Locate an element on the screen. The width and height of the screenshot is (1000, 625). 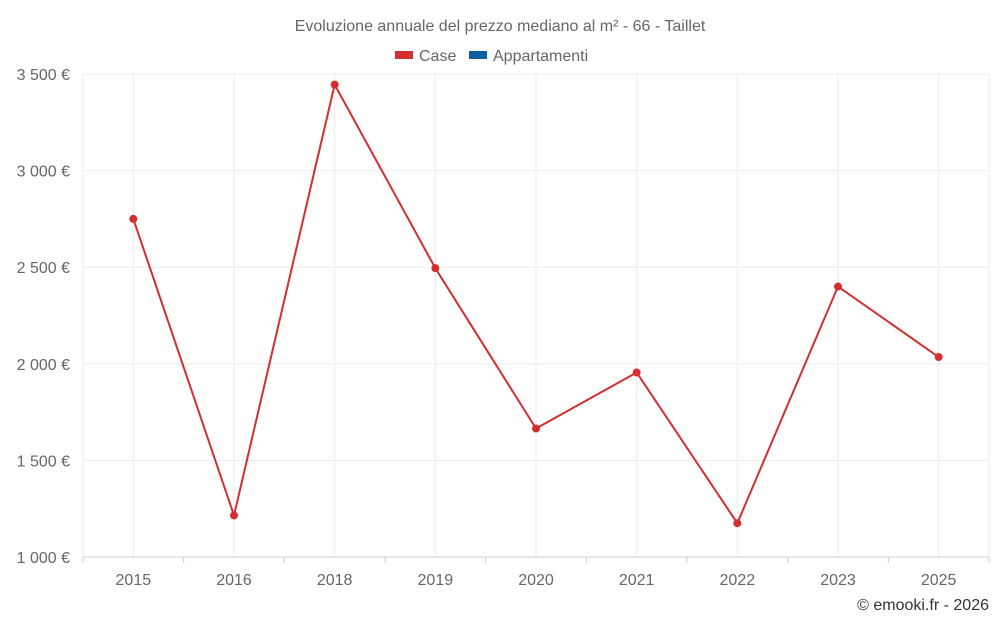
legend: Case Appartamenti is located at coordinates (491, 56).